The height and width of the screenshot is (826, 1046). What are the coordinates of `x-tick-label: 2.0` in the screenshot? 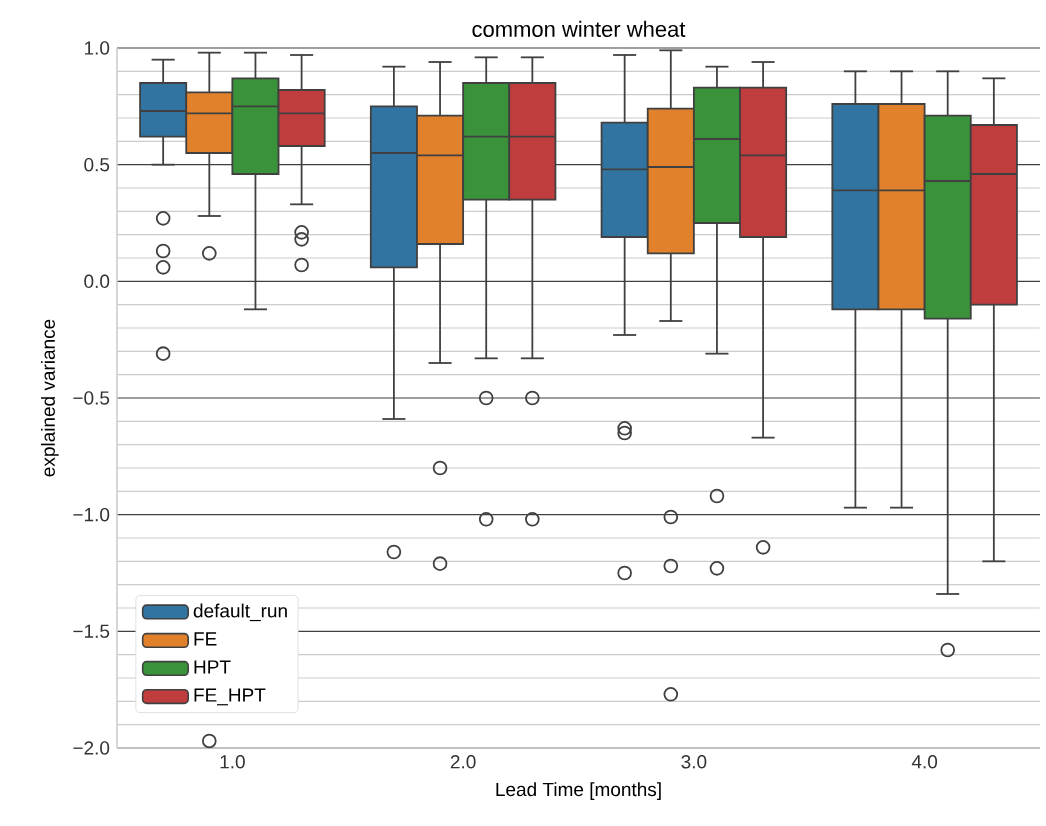 It's located at (463, 762).